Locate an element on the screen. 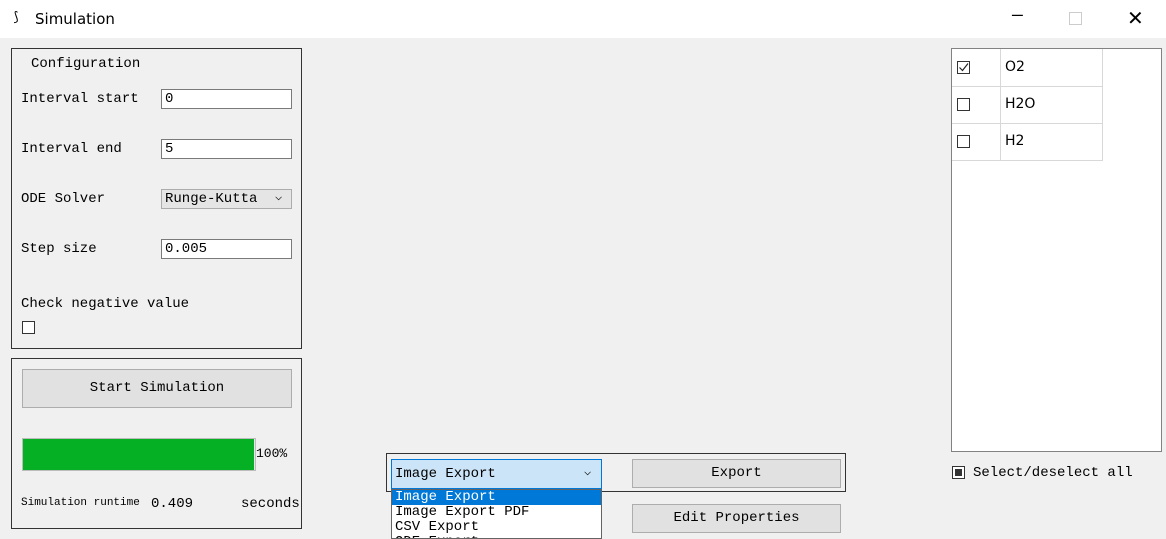 This screenshot has width=1166, height=539. export-option: Image Export is located at coordinates (496, 497).